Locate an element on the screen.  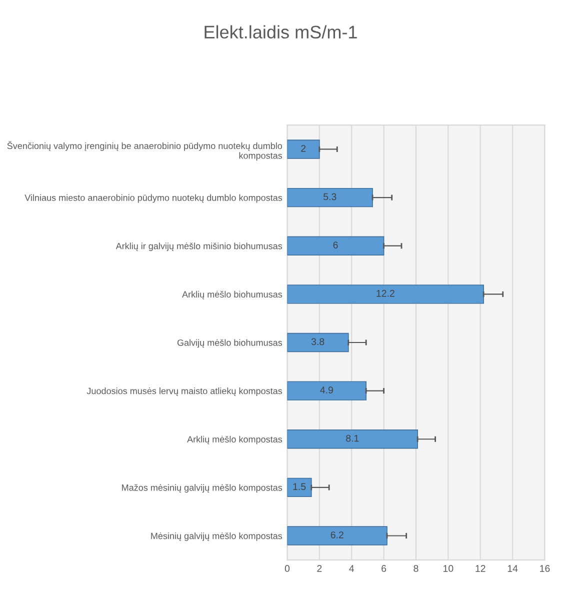
y-tick-label: Juodosios musės lervų maisto atliekų kompostas is located at coordinates (184, 392).